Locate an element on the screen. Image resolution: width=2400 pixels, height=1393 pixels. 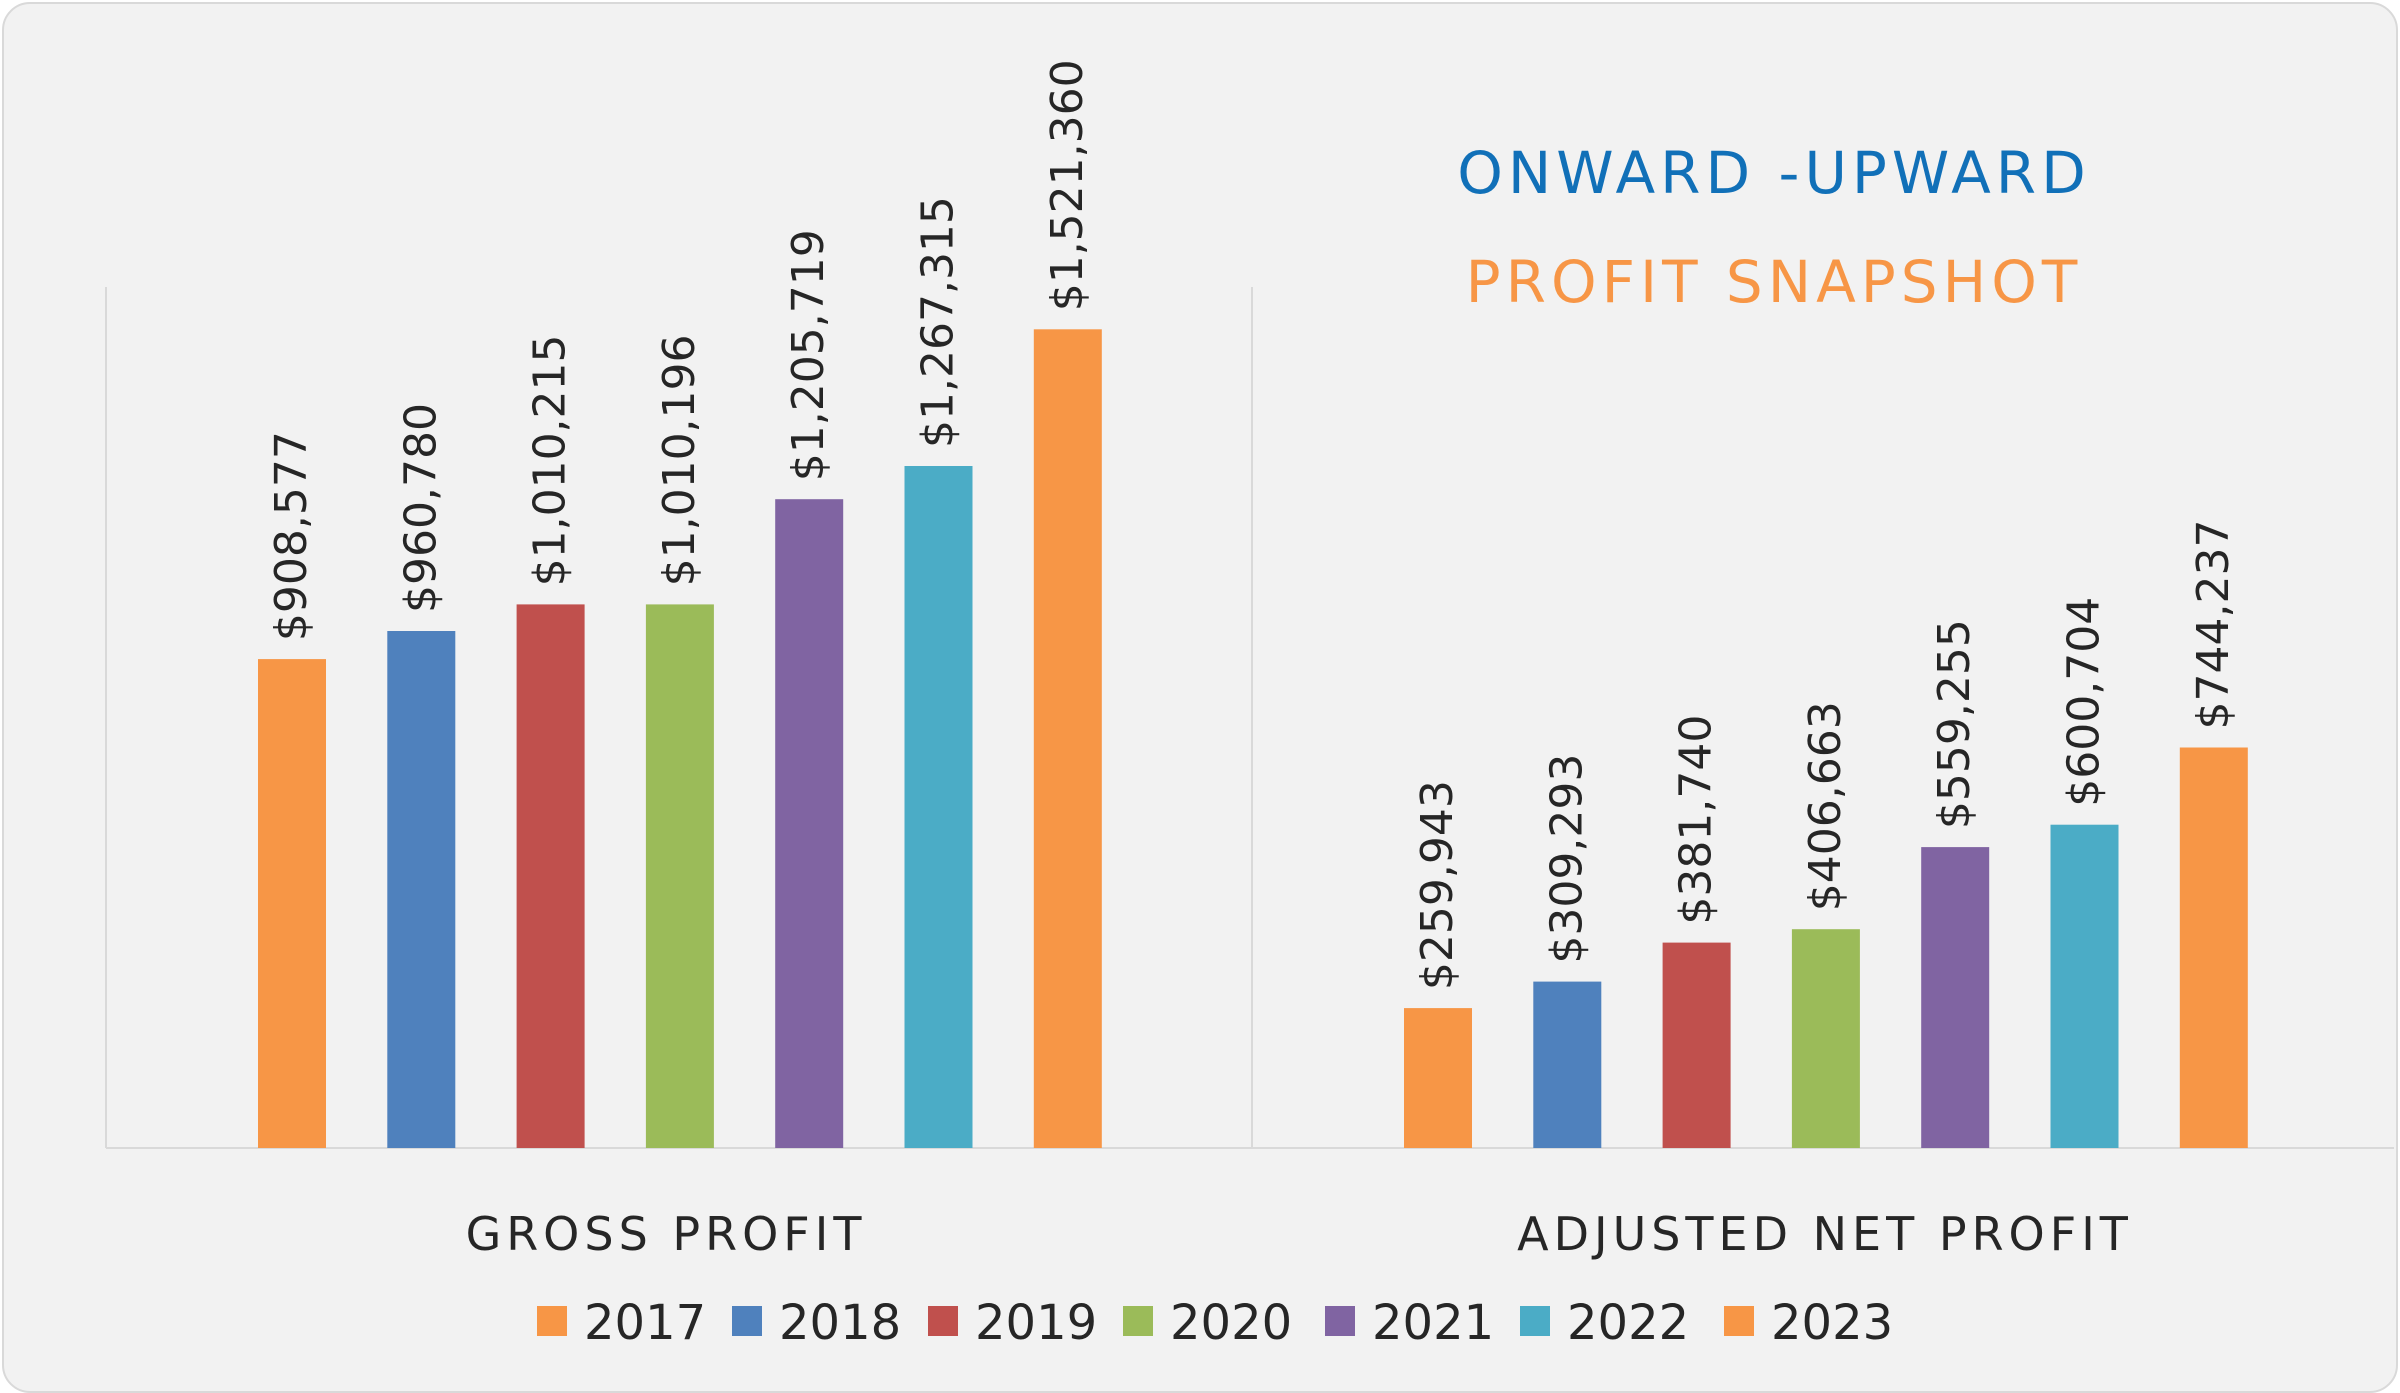
data-label: $1,010,215 is located at coordinates (550, 460).